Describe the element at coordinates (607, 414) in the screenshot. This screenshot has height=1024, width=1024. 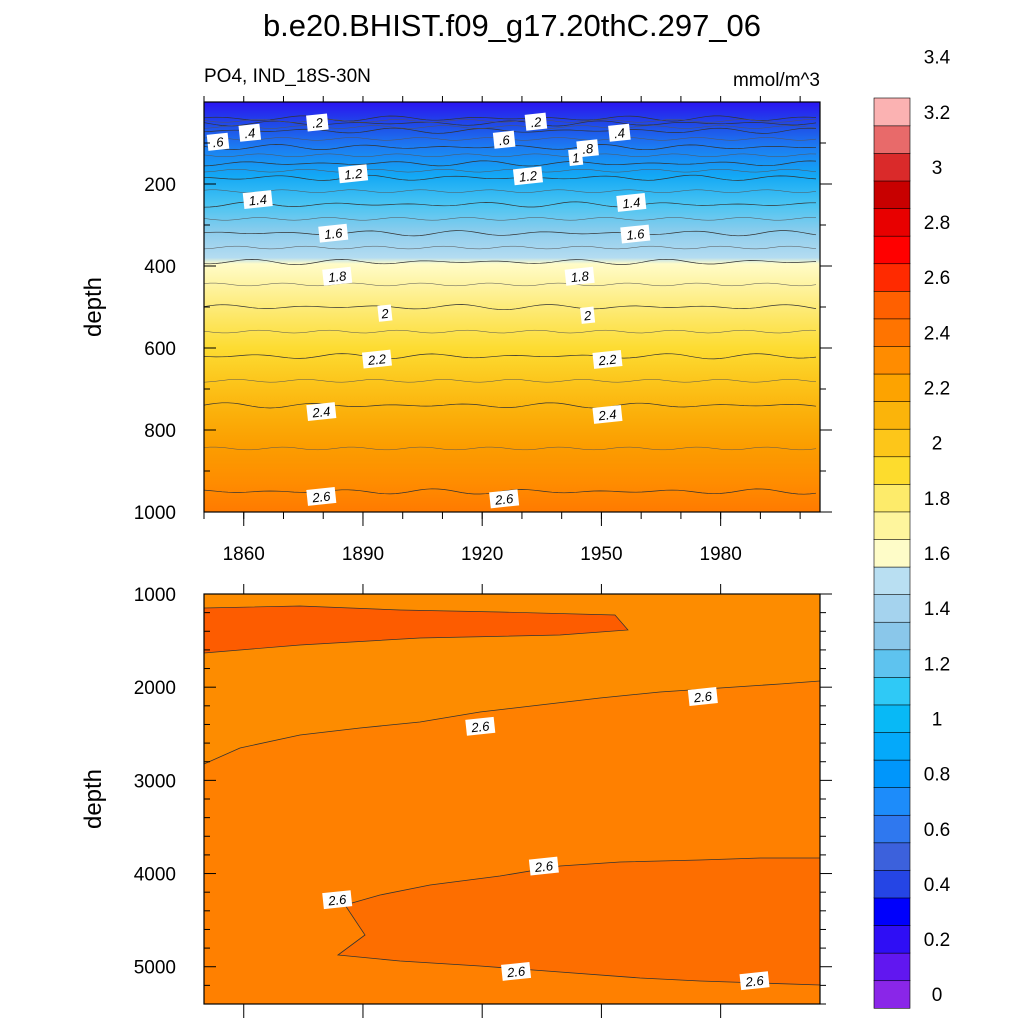
I see `contour-label: 2.4` at that location.